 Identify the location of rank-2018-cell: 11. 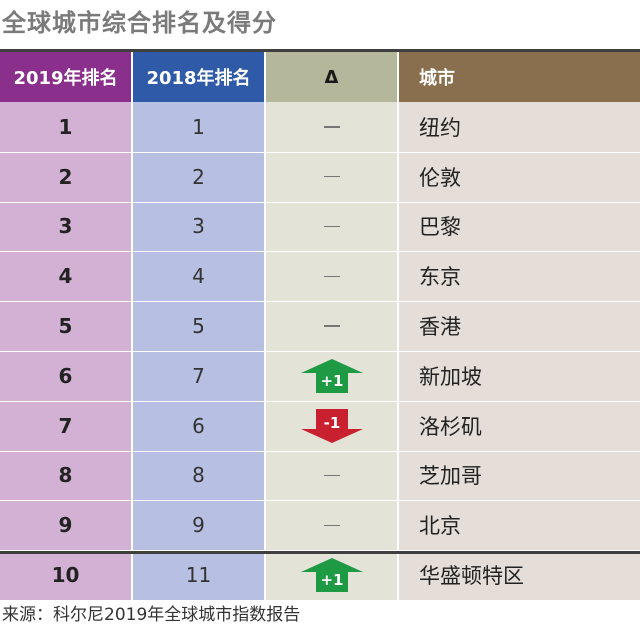
(198, 575).